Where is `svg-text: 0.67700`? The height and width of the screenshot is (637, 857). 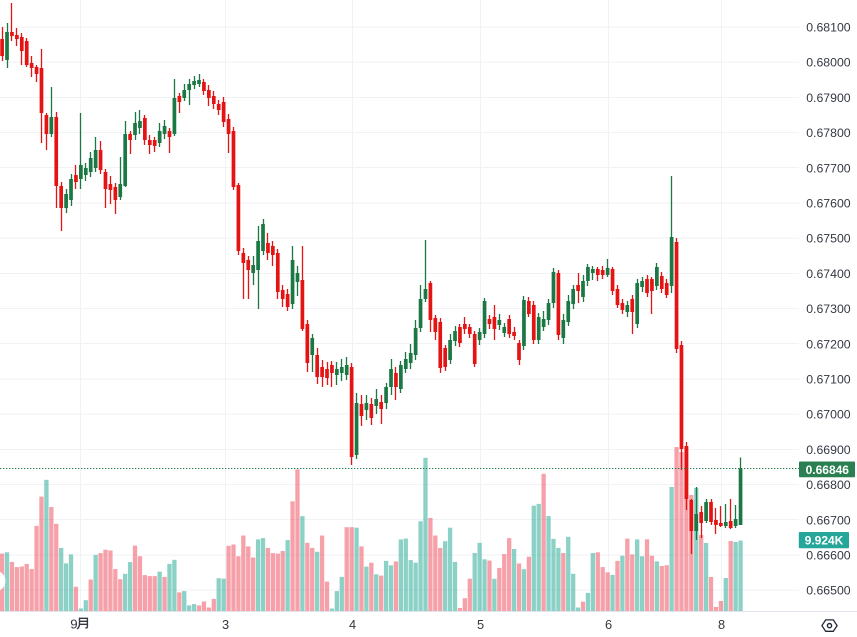 svg-text: 0.67700 is located at coordinates (828, 168).